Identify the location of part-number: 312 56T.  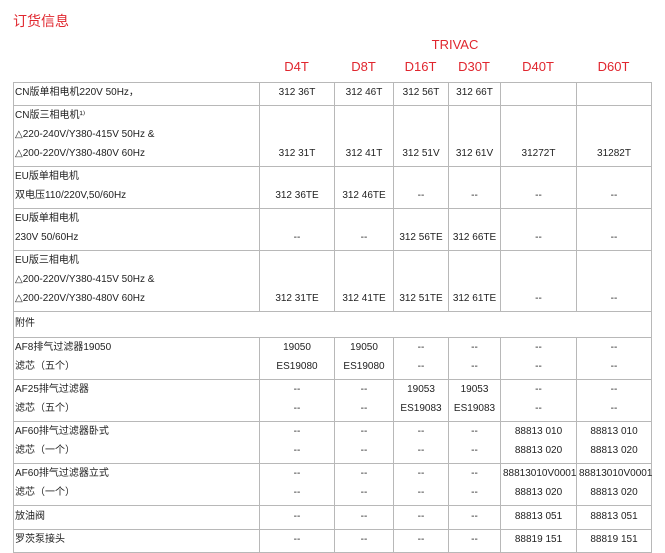
(421, 92).